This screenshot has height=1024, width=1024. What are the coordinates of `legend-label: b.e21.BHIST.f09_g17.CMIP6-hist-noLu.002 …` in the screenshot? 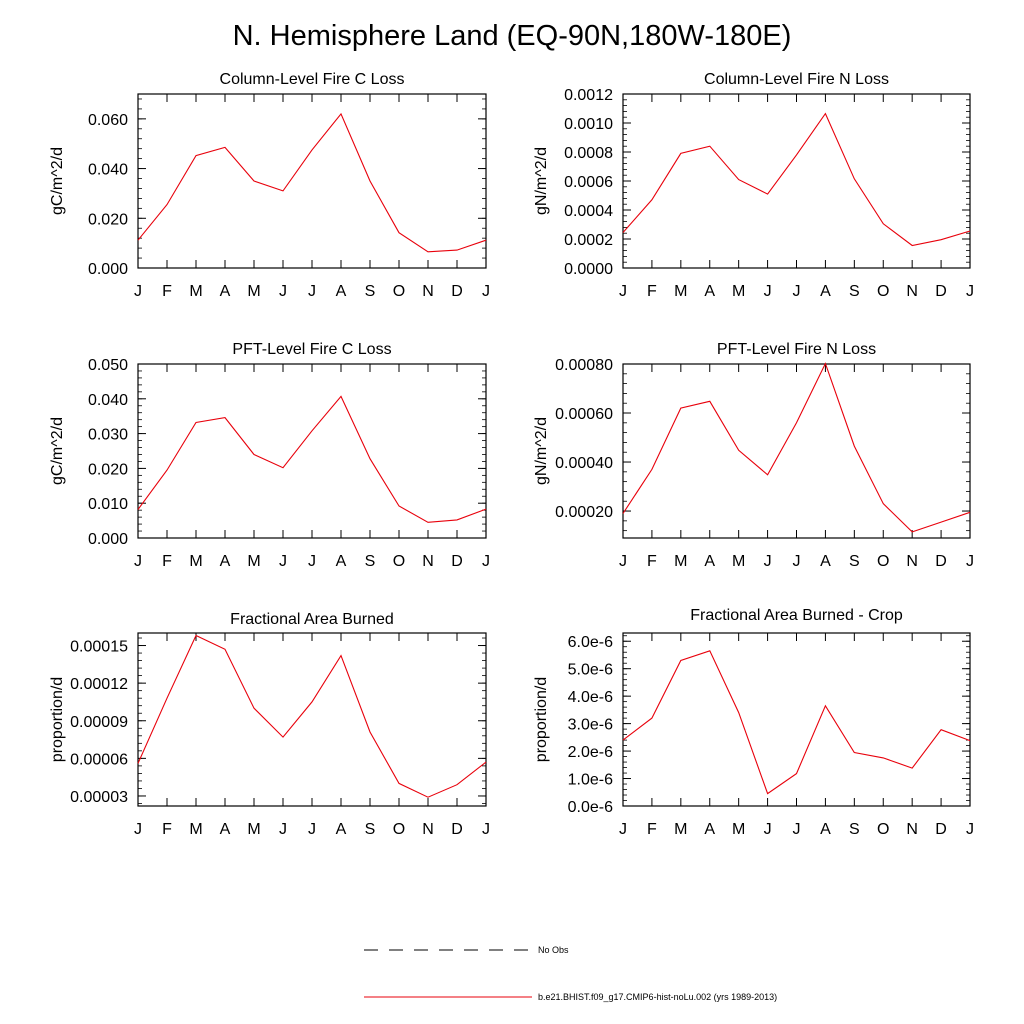 It's located at (657, 997).